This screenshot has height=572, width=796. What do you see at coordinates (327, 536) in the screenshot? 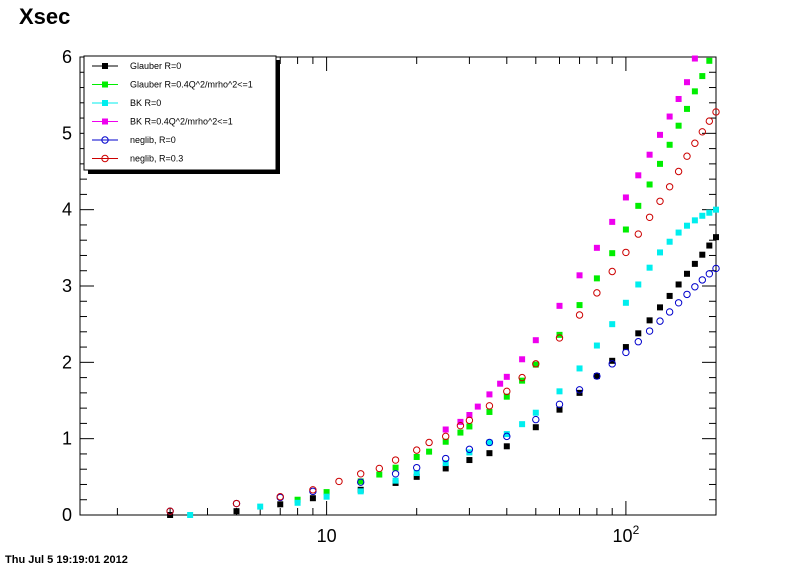
I see `x-tick-label: 10` at bounding box center [327, 536].